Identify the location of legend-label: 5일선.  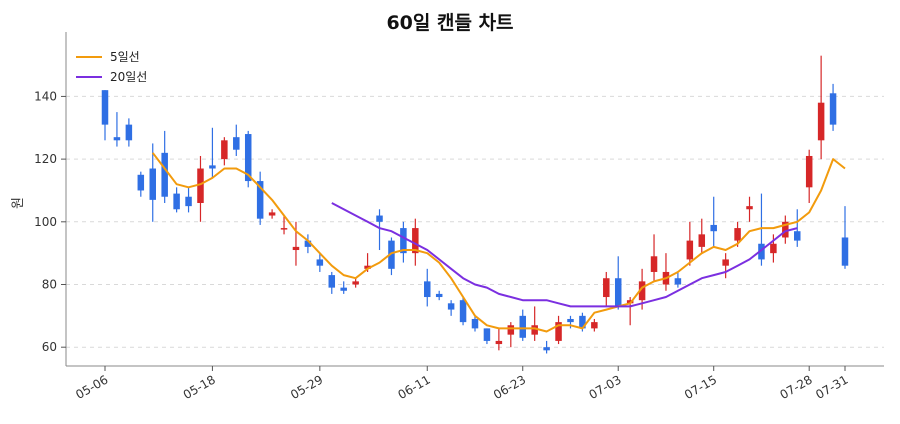
(125, 57).